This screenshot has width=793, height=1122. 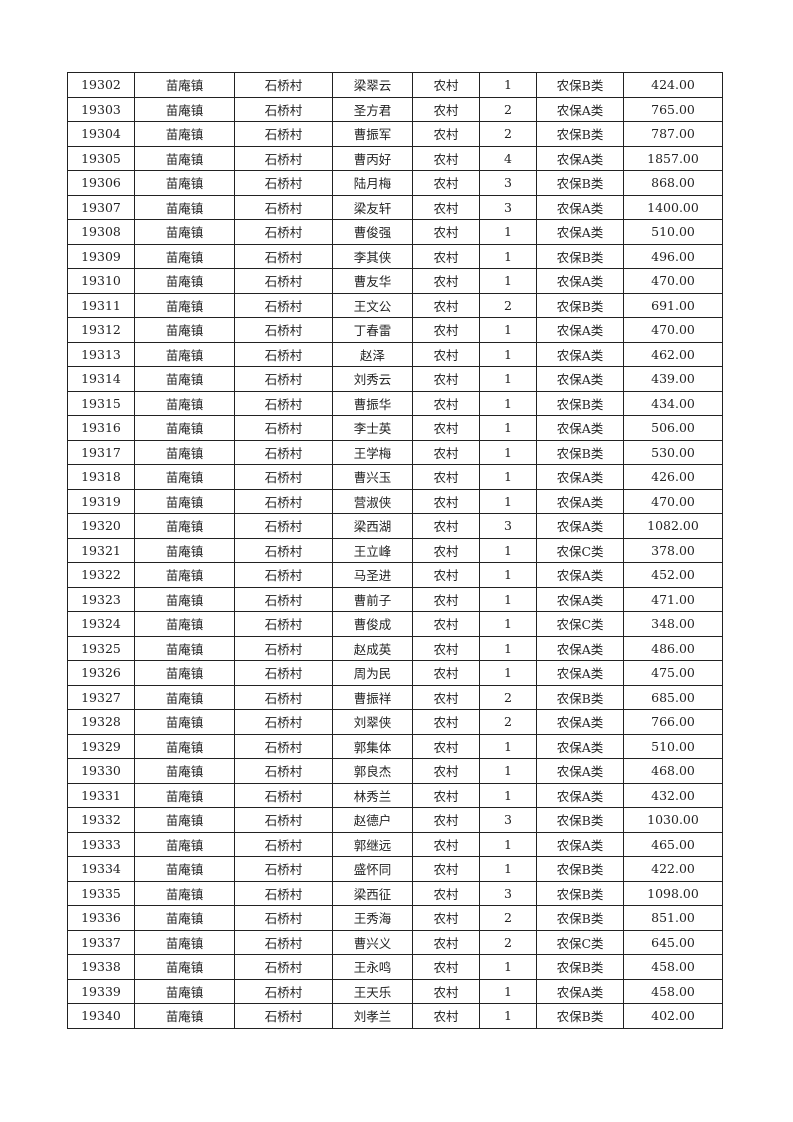 What do you see at coordinates (395, 624) in the screenshot?
I see `table-row: 19324 苗庵镇 石桥村 曹俊成 农村 1 农保C类 348.00` at bounding box center [395, 624].